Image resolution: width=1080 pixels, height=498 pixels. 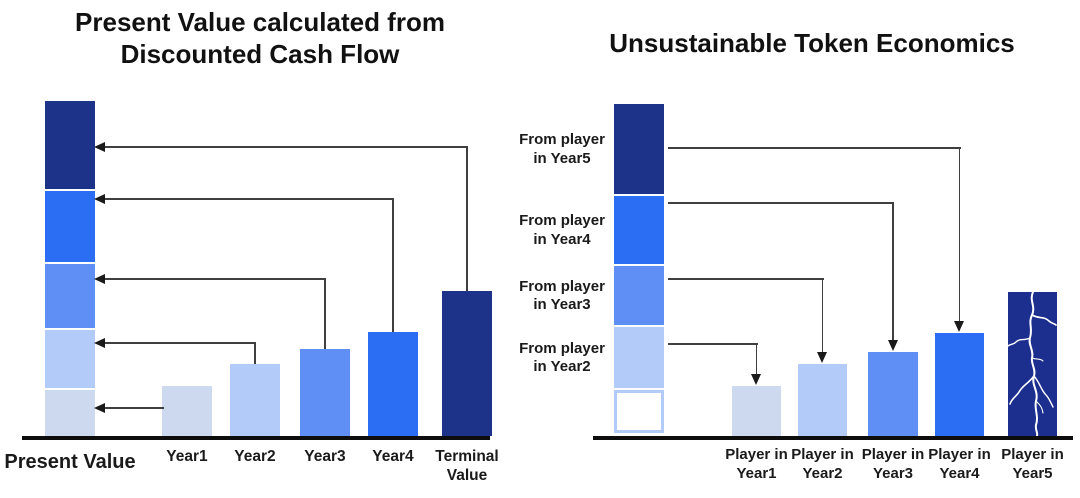 What do you see at coordinates (562, 239) in the screenshot?
I see `stack-side-label-line-1: in Year4` at bounding box center [562, 239].